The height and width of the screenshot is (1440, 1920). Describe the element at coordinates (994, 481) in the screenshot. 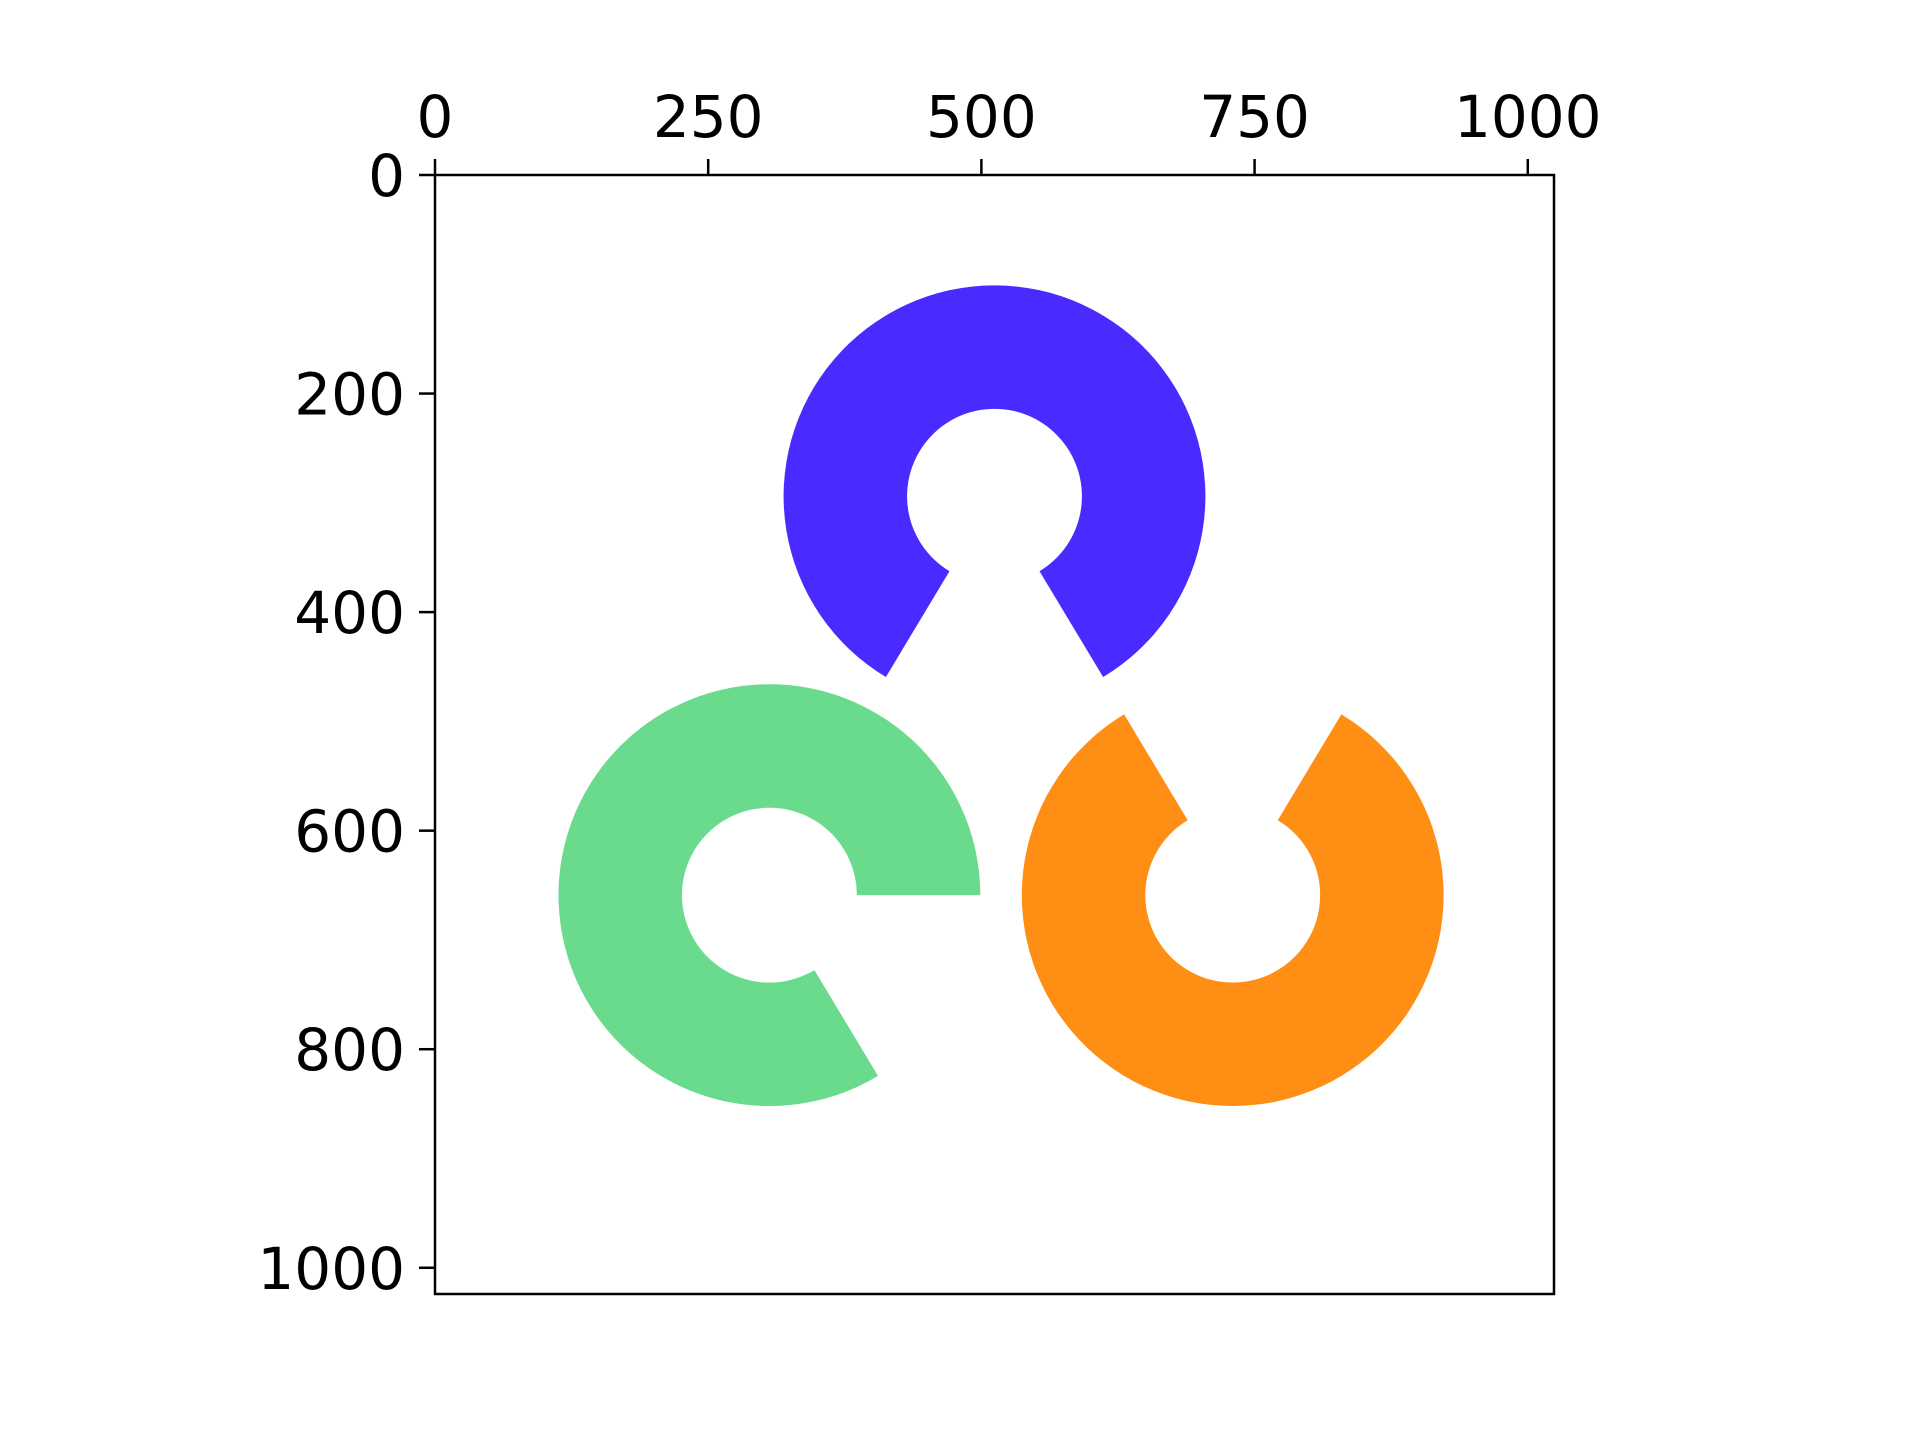

I see `blue-ring` at that location.